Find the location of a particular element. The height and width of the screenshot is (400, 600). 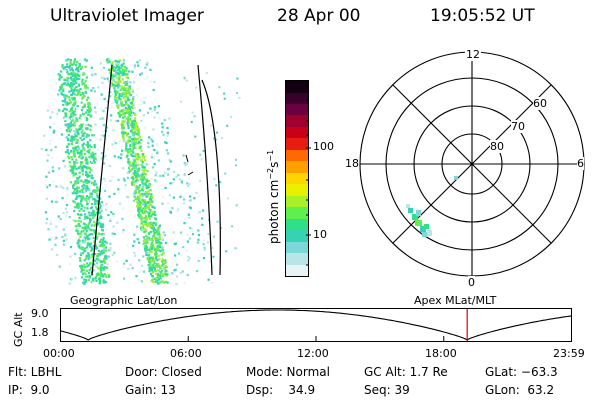

colorbar-unit-label: photon cm−2s−1 is located at coordinates (273, 196).